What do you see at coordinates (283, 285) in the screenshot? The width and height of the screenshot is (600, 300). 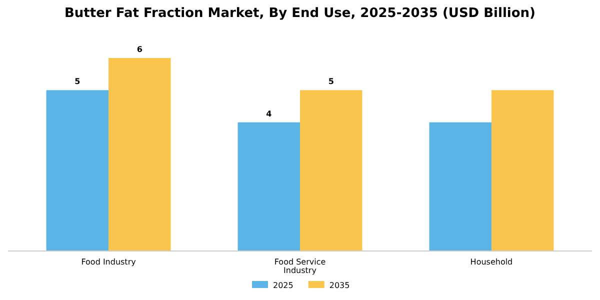 I see `legend-label: 2025` at bounding box center [283, 285].